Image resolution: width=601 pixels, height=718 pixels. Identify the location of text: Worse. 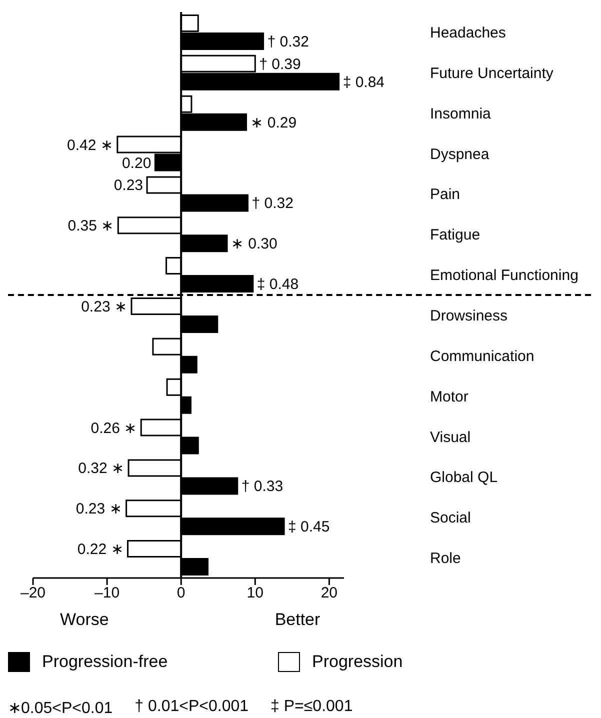
(84, 620).